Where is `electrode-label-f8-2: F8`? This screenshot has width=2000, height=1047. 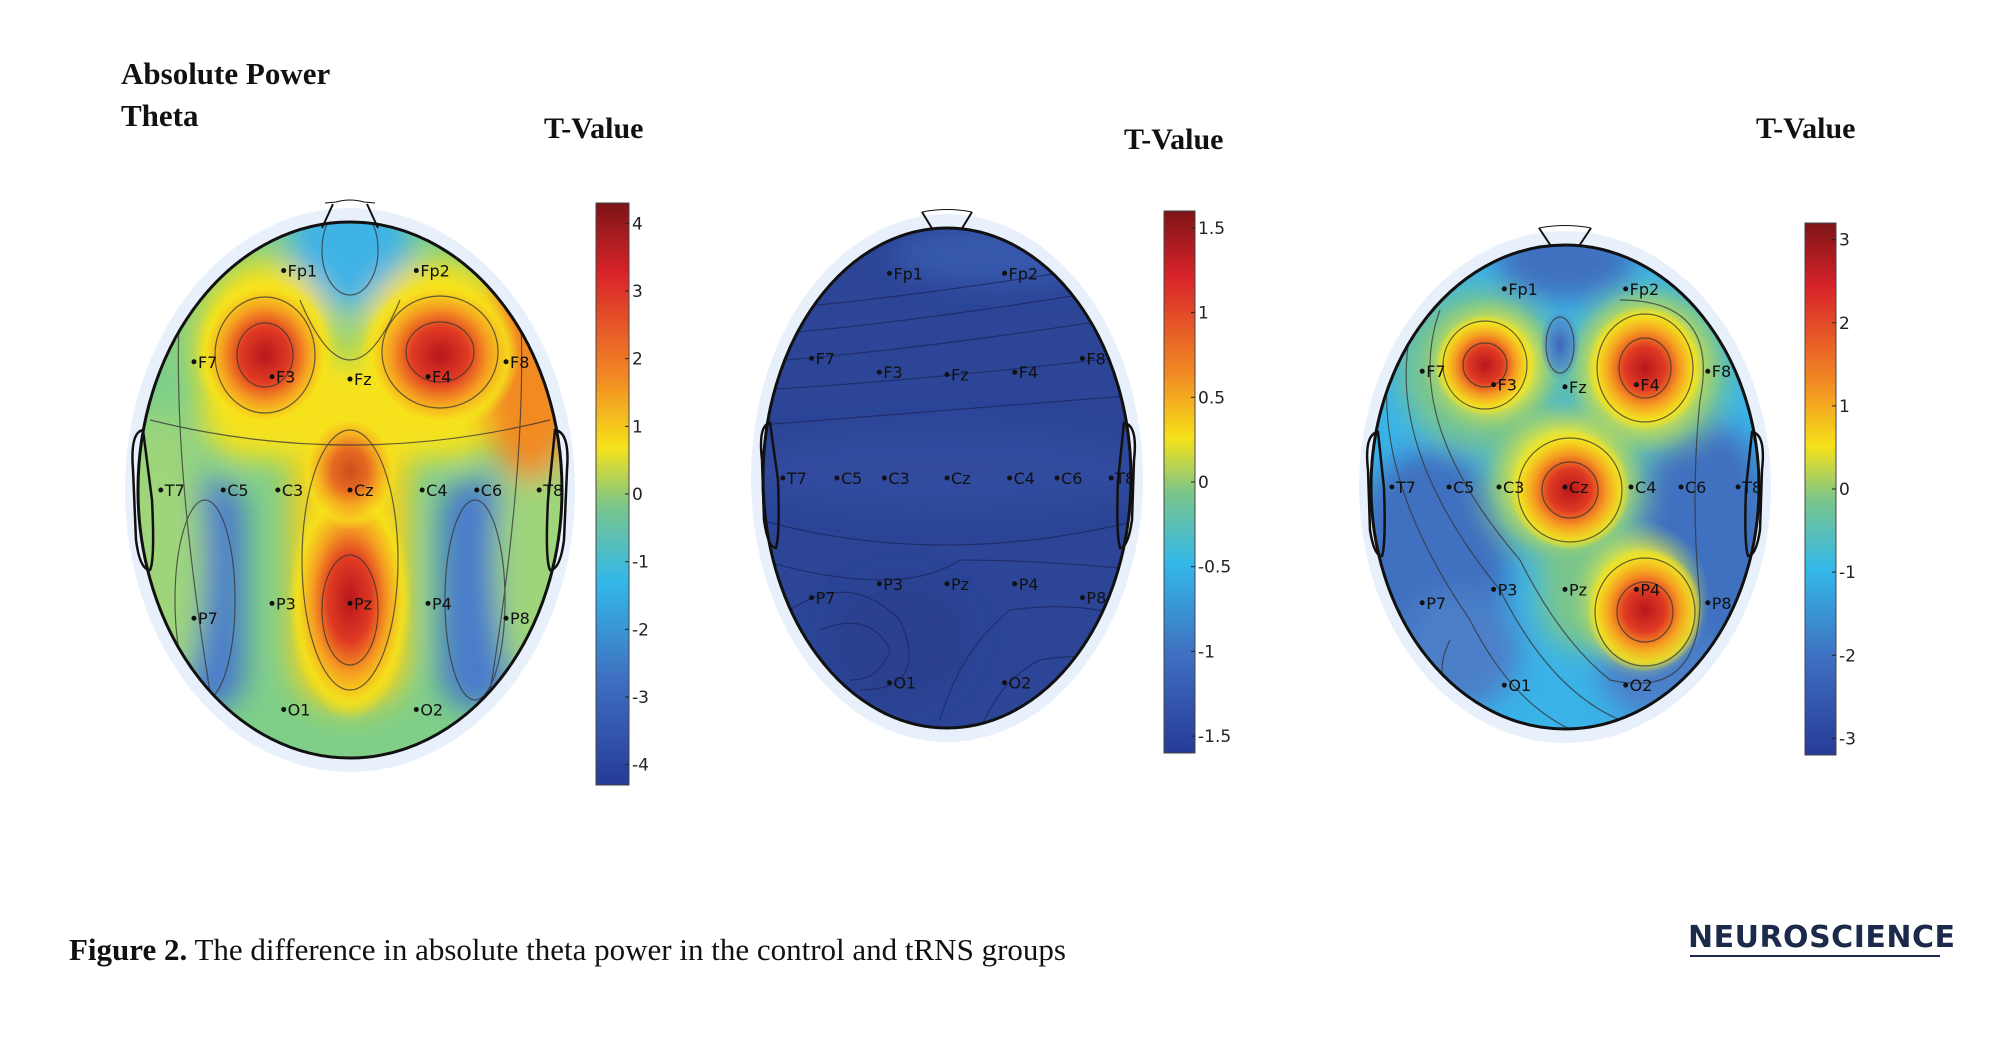
electrode-label-f8-2: F8 is located at coordinates (1095, 358).